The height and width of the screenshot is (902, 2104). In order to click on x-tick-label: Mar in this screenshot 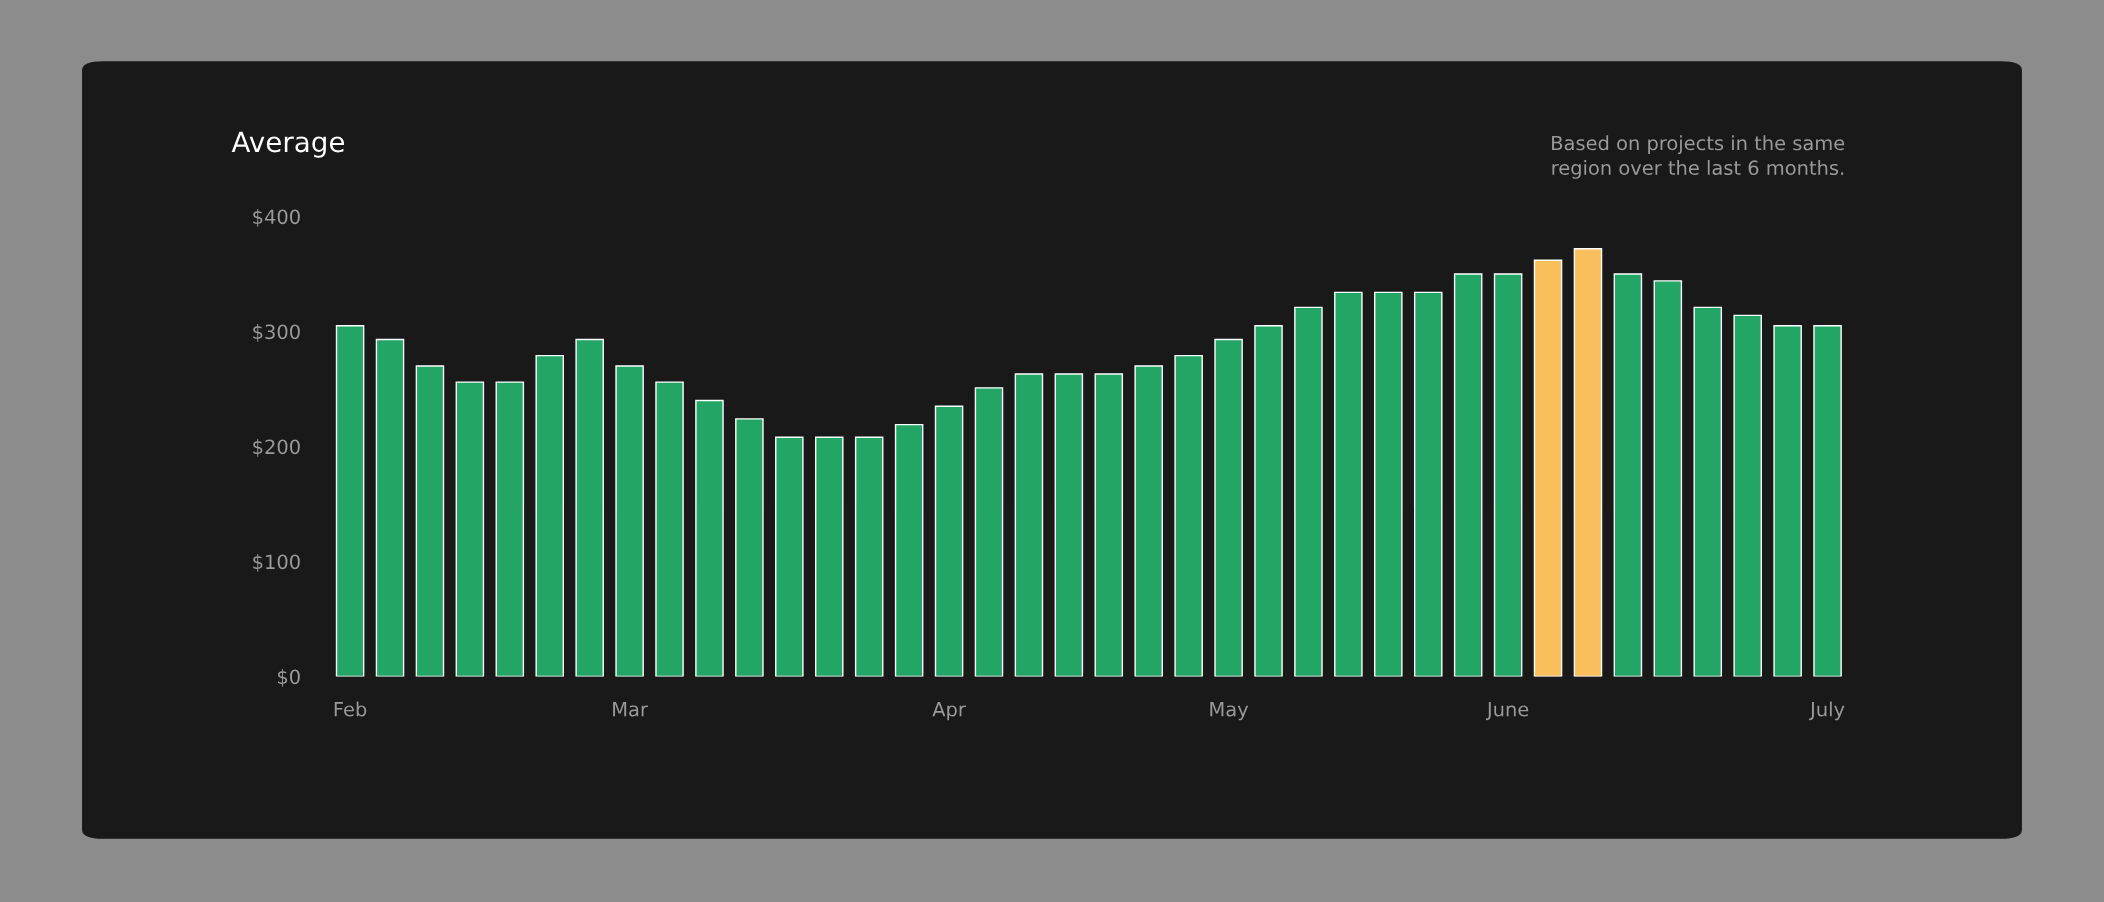, I will do `click(630, 709)`.